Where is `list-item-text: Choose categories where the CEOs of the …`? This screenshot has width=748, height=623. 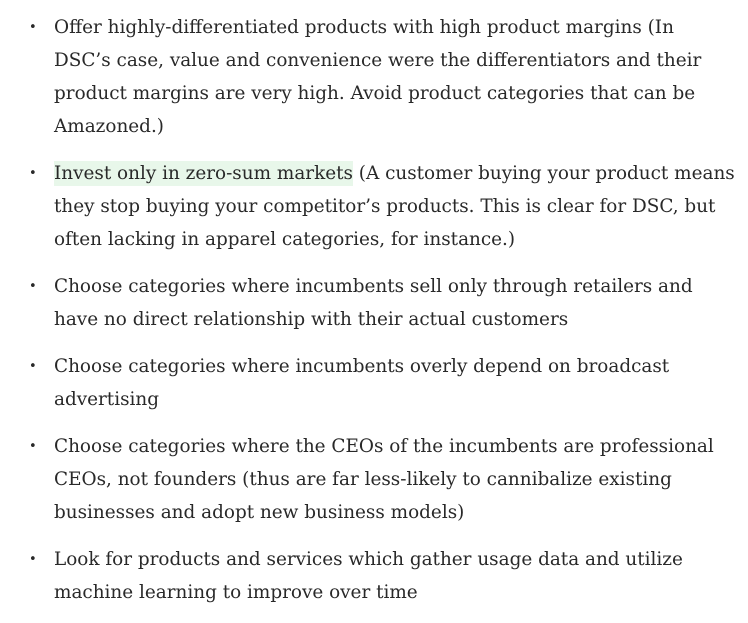 list-item-text: Choose categories where the CEOs of the … is located at coordinates (384, 479).